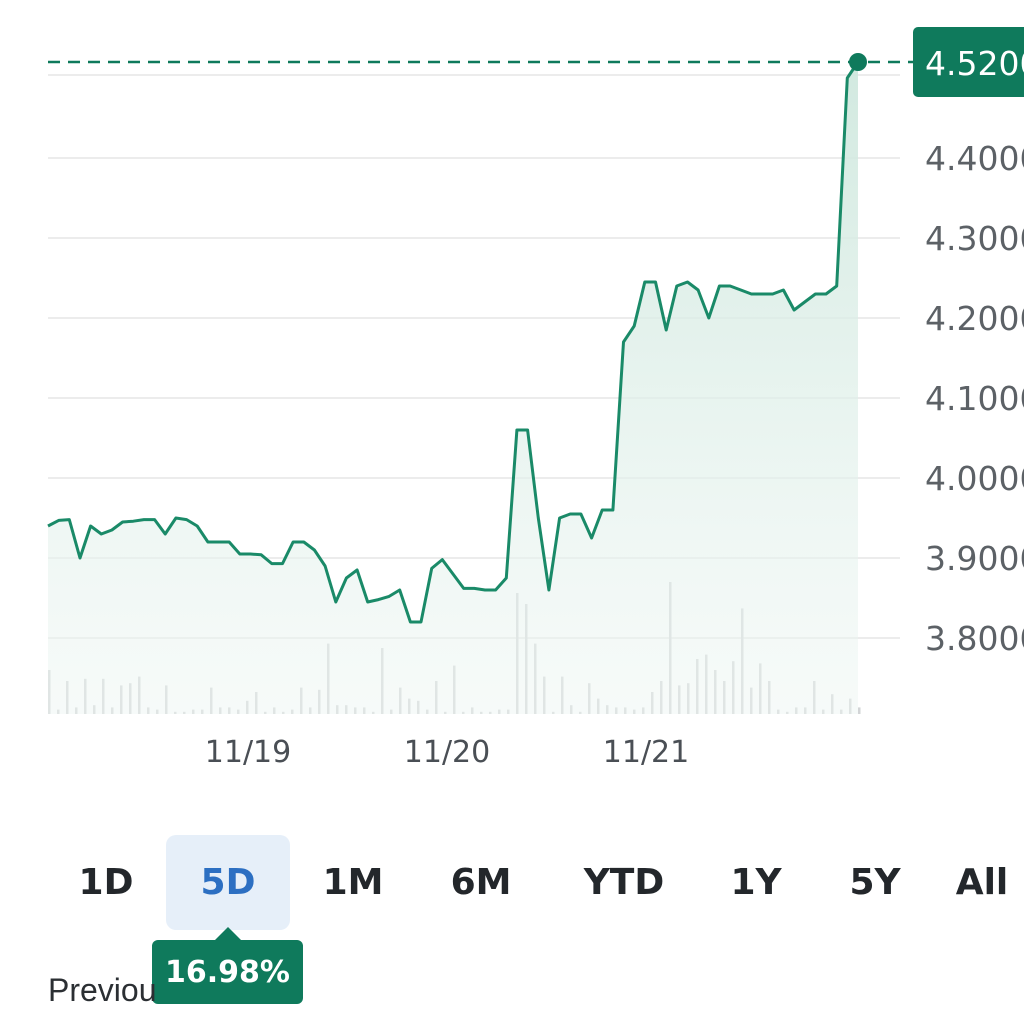  What do you see at coordinates (974, 558) in the screenshot?
I see `y-tick-label: 3.9000` at bounding box center [974, 558].